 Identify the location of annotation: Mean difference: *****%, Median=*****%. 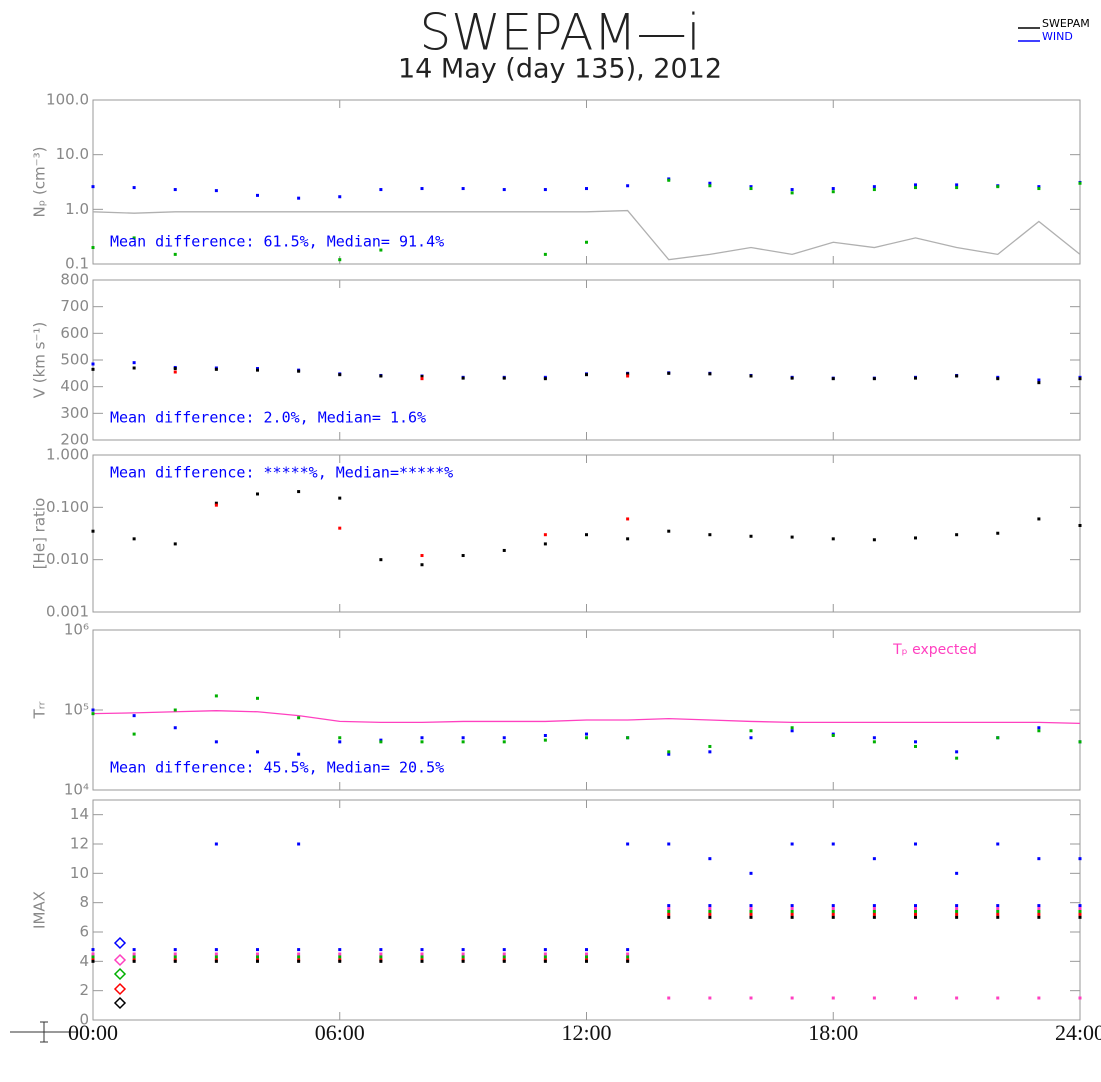
(281, 473).